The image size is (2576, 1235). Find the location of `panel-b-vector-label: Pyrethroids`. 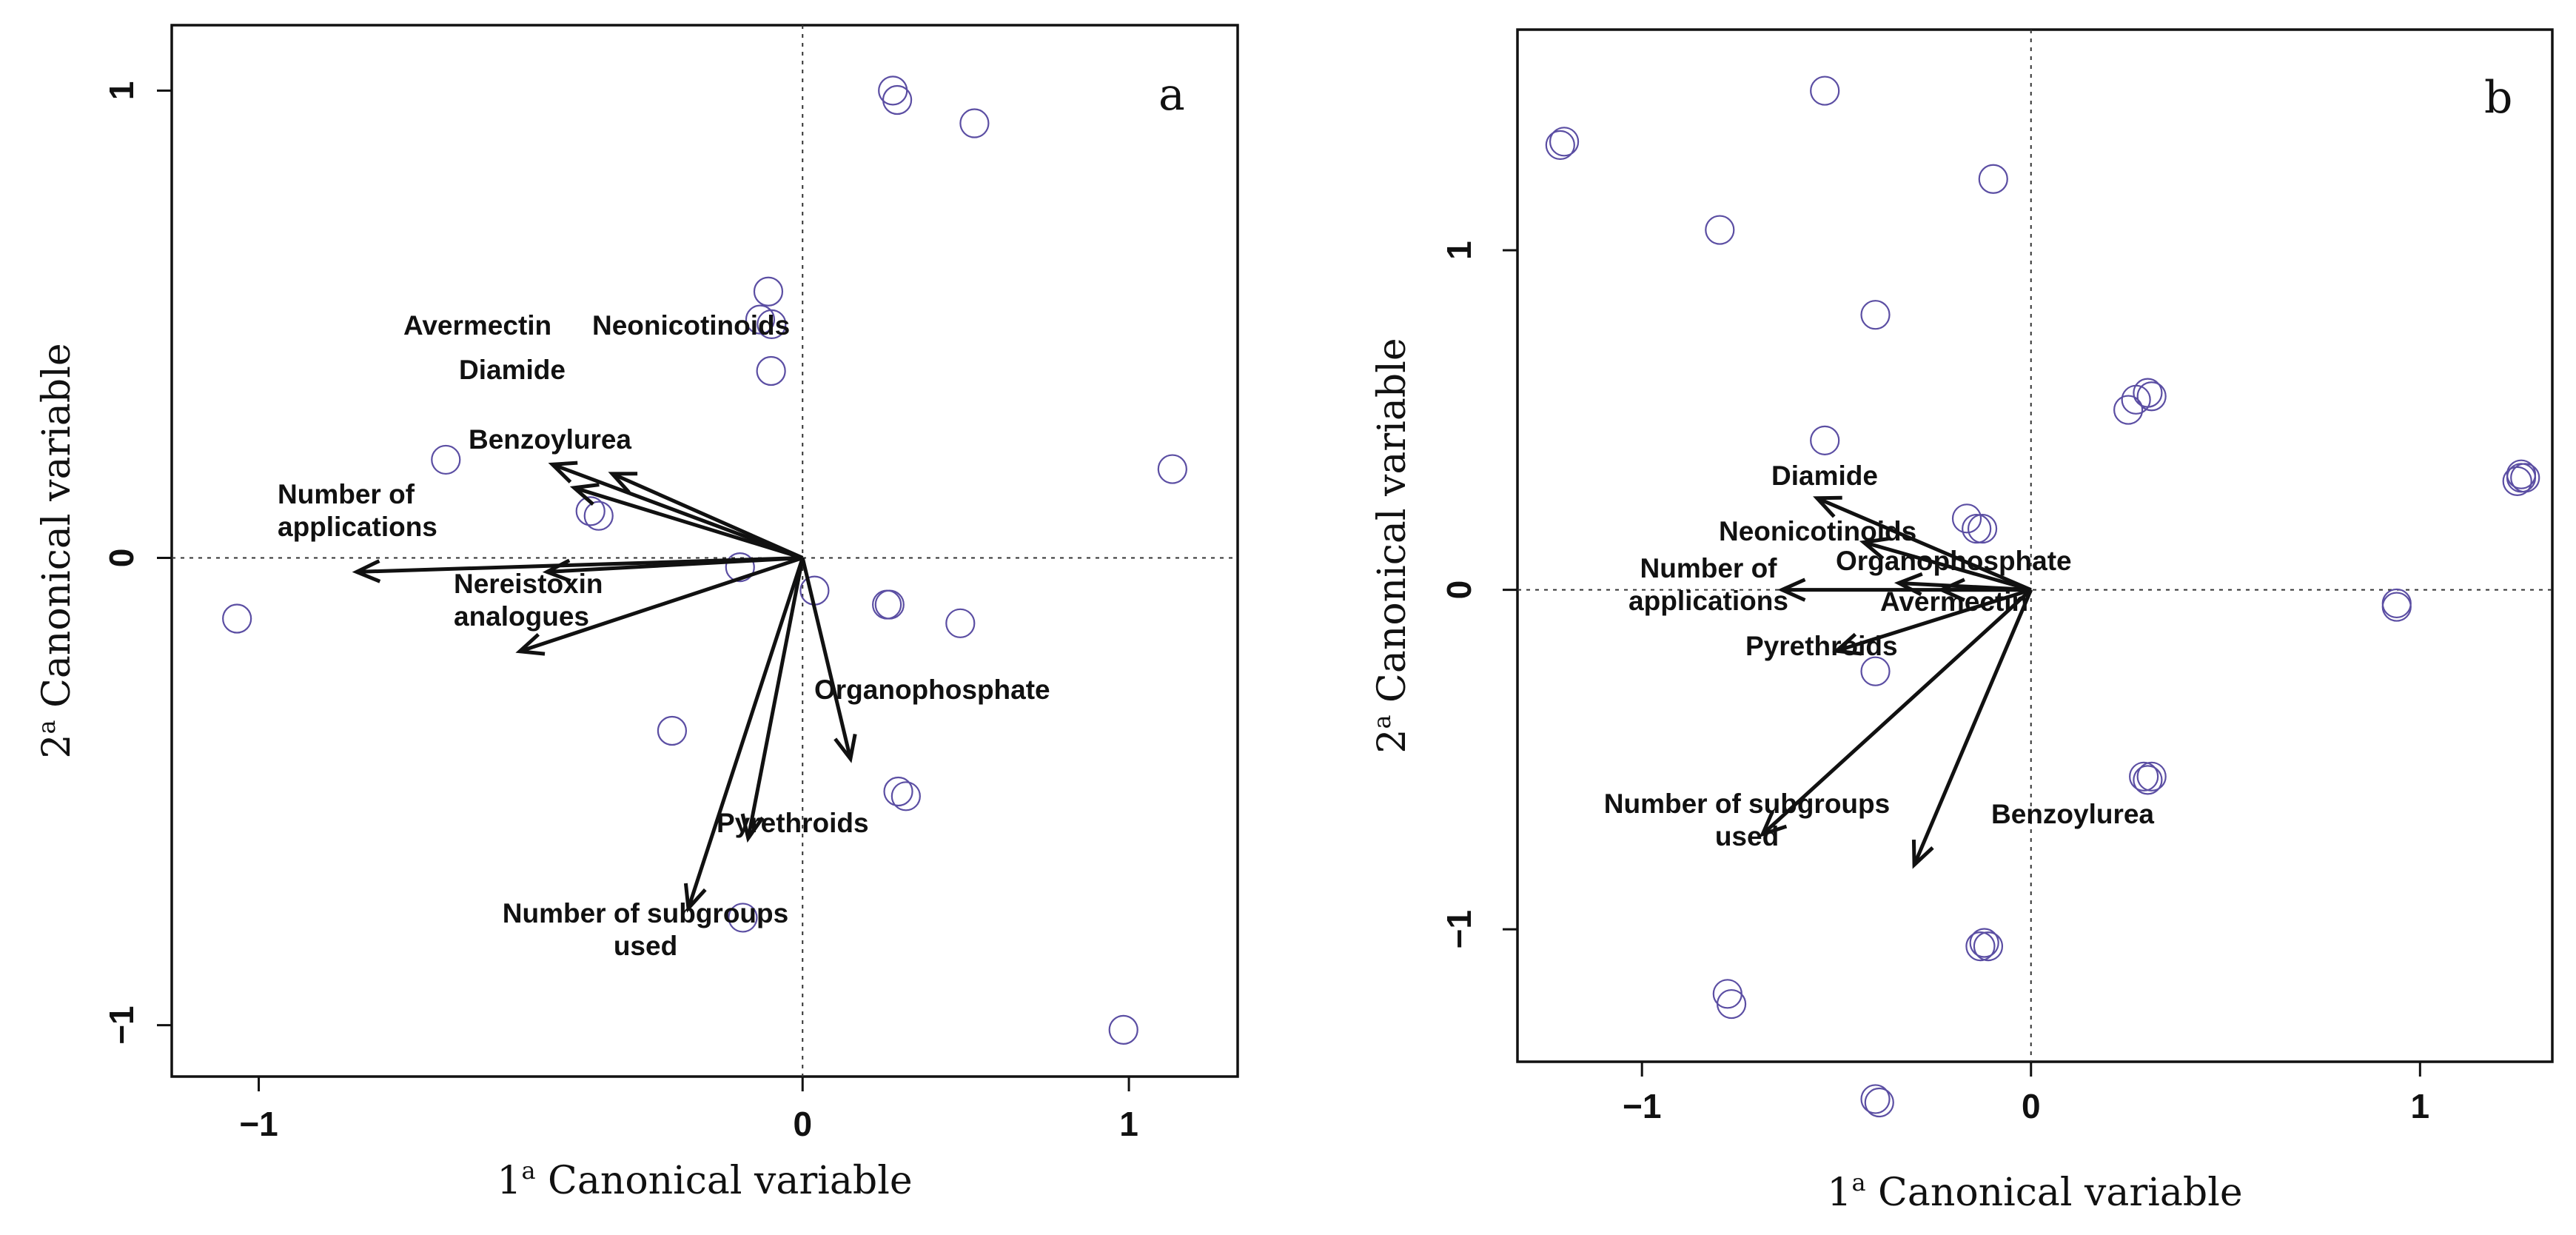

panel-b-vector-label: Pyrethroids is located at coordinates (1821, 646).